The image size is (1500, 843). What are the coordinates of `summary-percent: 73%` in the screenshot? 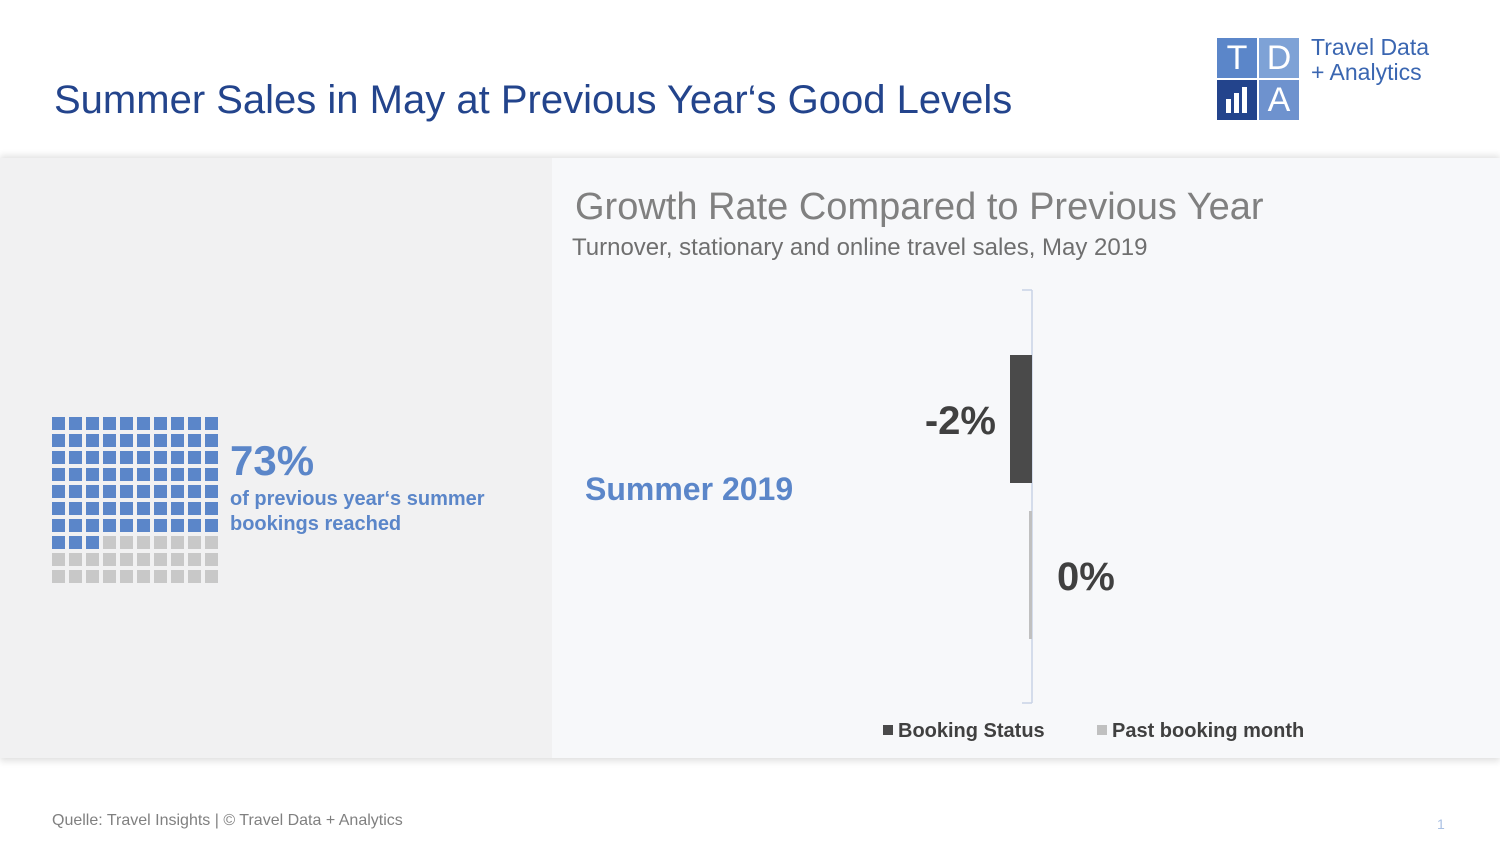 It's located at (272, 460).